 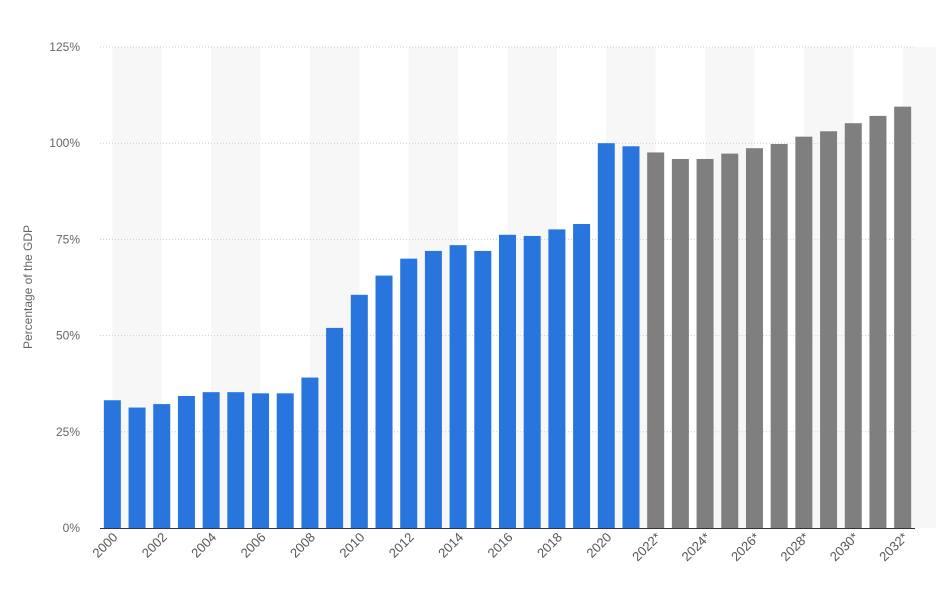 What do you see at coordinates (28, 287) in the screenshot?
I see `y-axis-title: Percentage of the GDP` at bounding box center [28, 287].